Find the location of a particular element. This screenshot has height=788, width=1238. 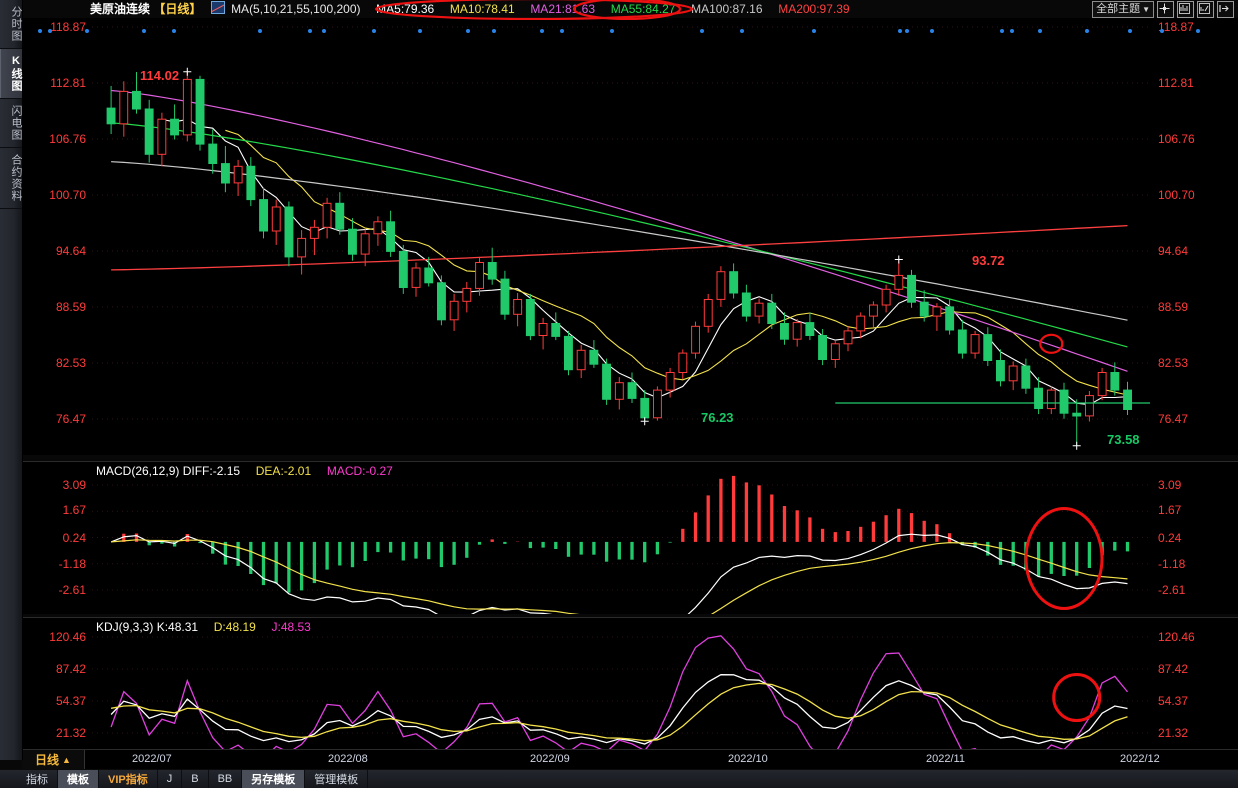

crosshair-button is located at coordinates (1165, 9).